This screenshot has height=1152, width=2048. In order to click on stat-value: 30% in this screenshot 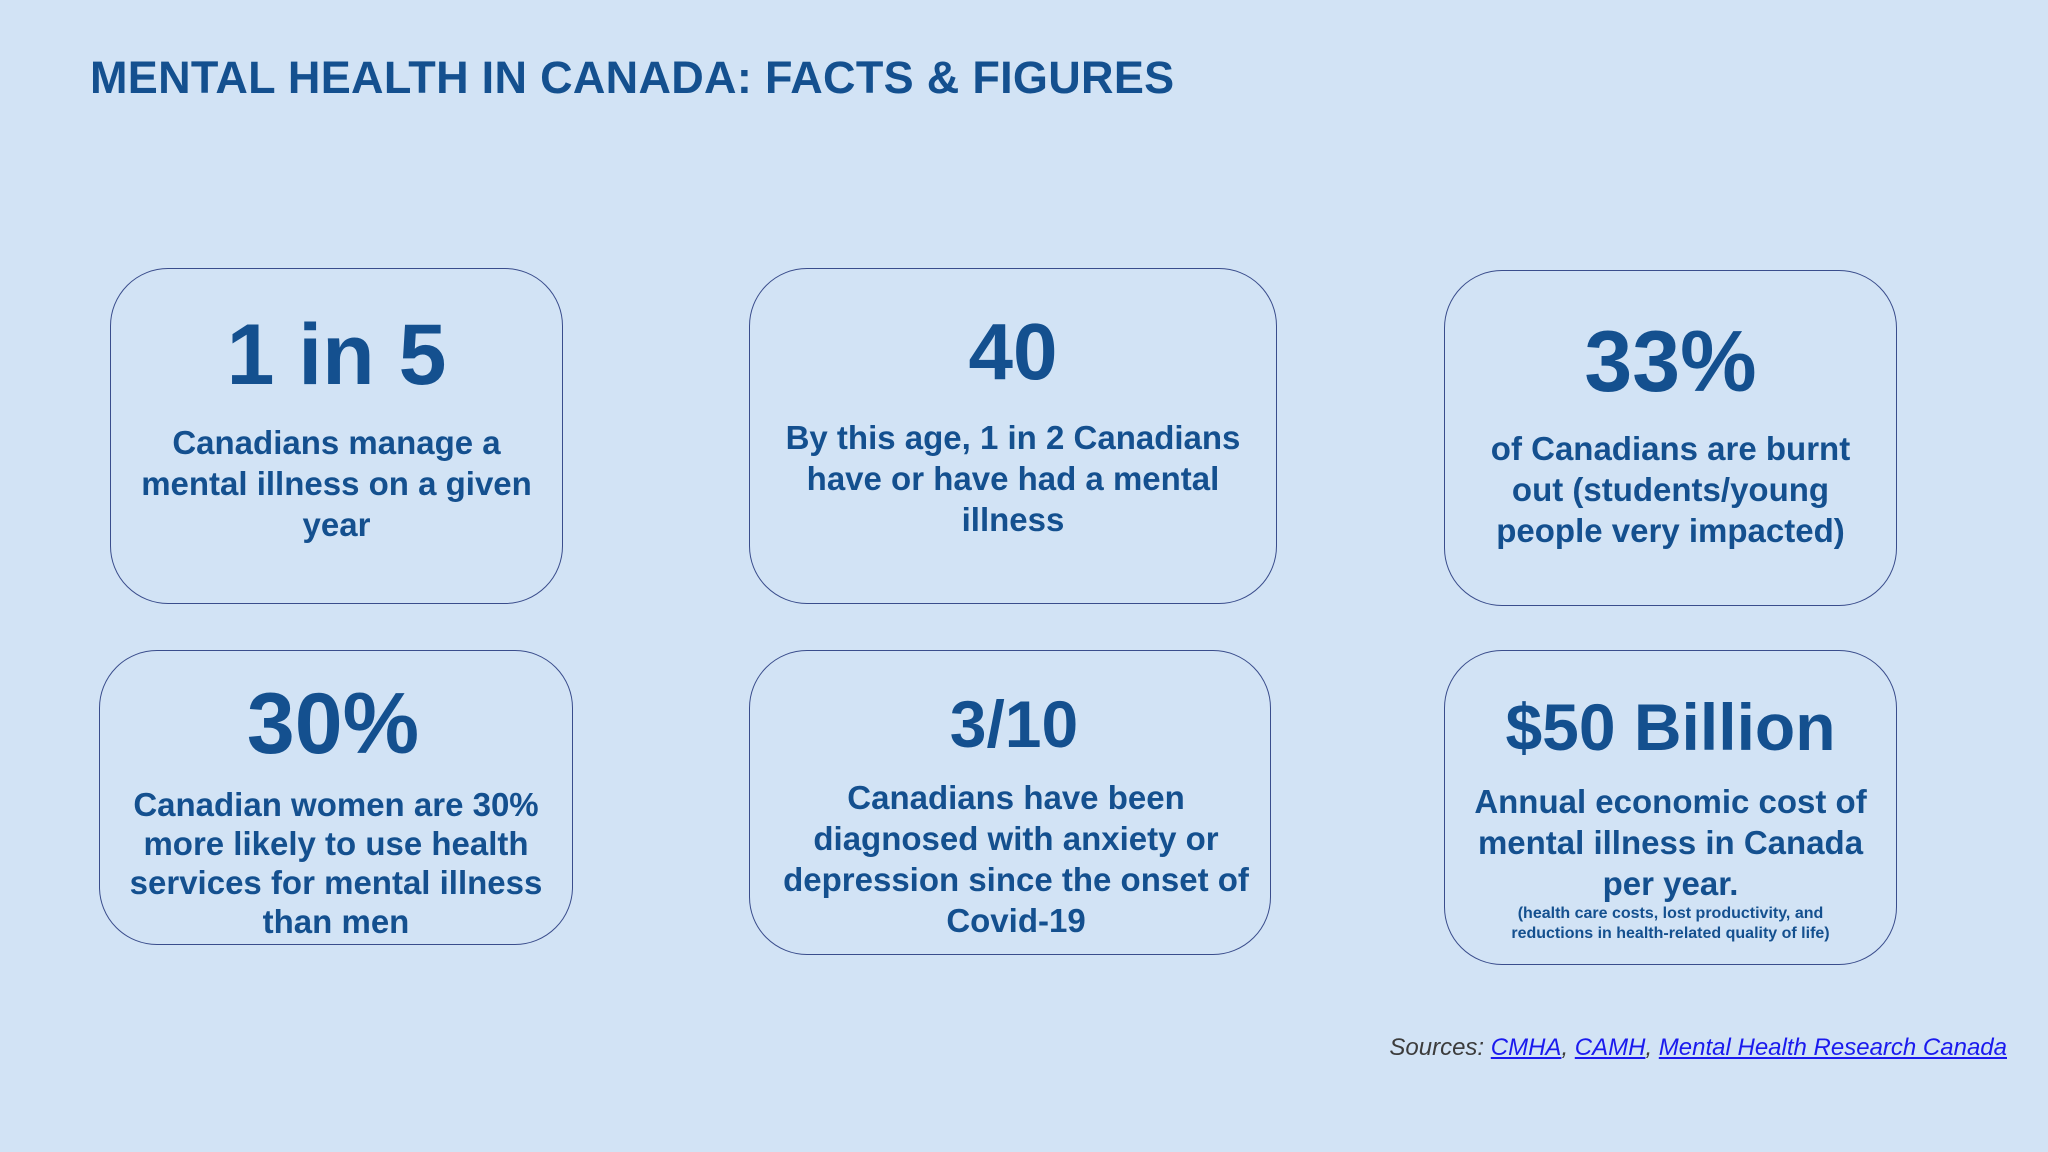, I will do `click(333, 724)`.